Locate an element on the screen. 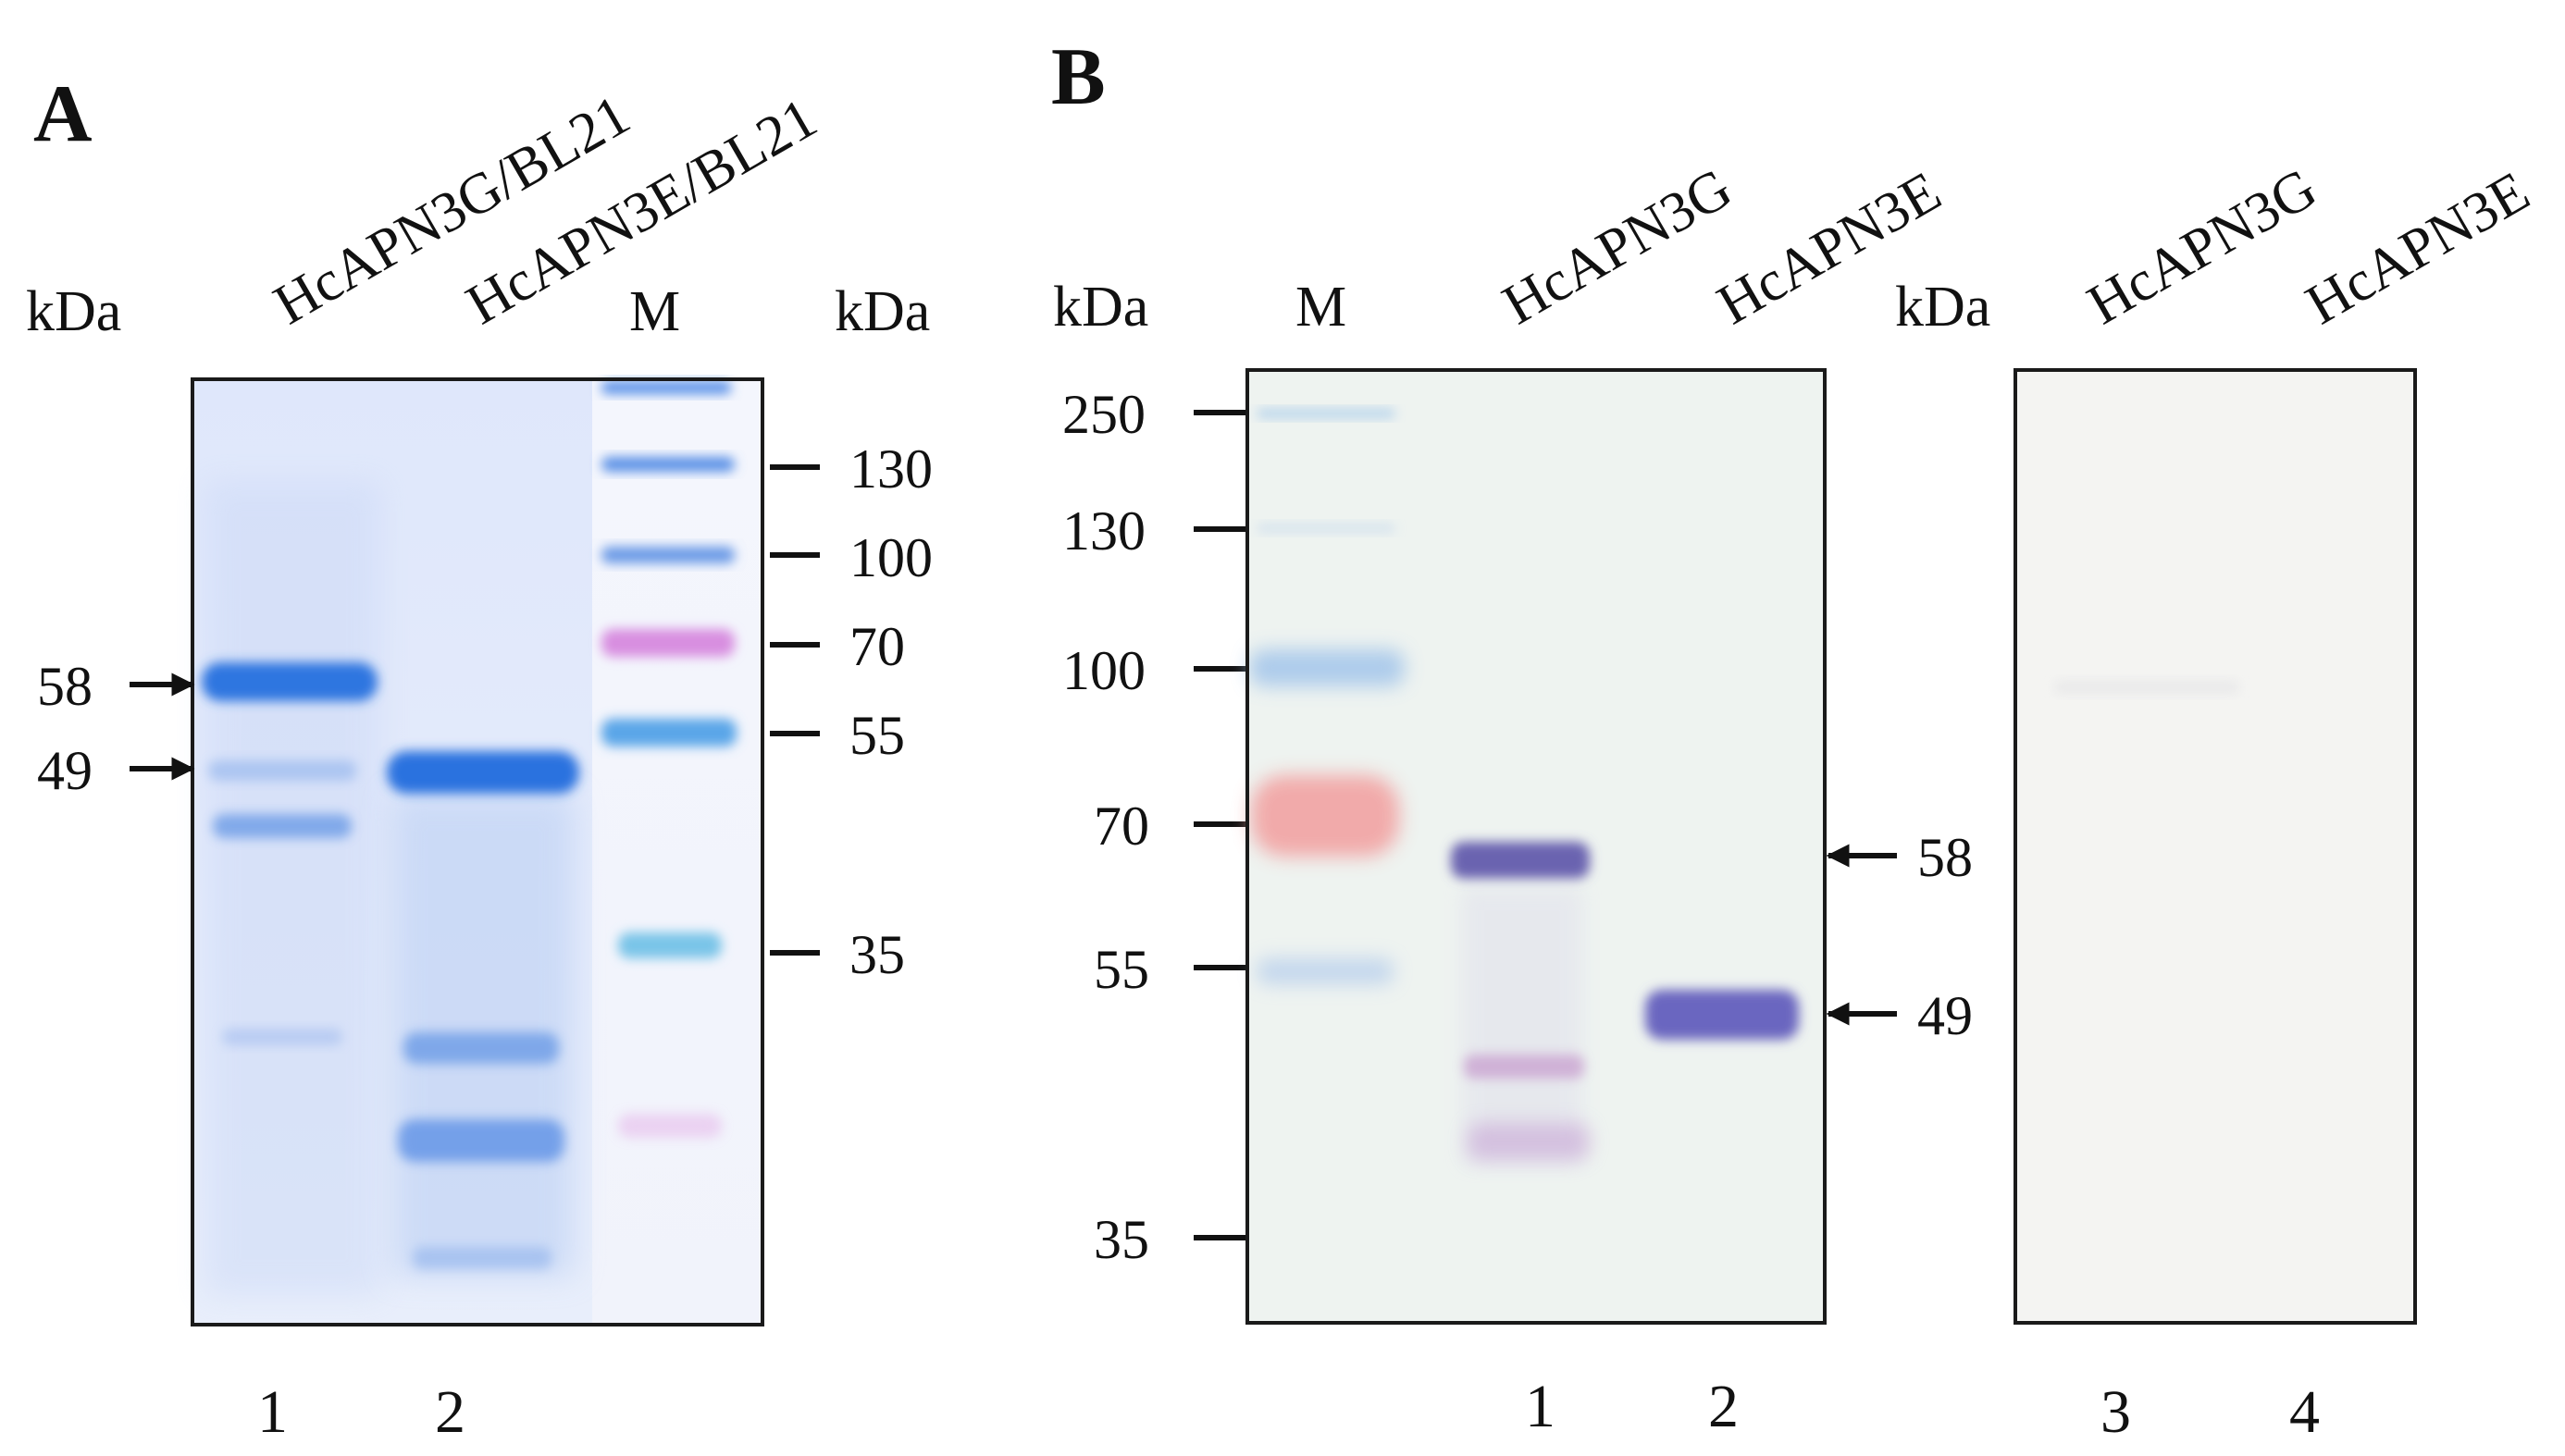 This screenshot has height=1456, width=2565. panel-a-arrow-label-49: 49 is located at coordinates (65, 770).